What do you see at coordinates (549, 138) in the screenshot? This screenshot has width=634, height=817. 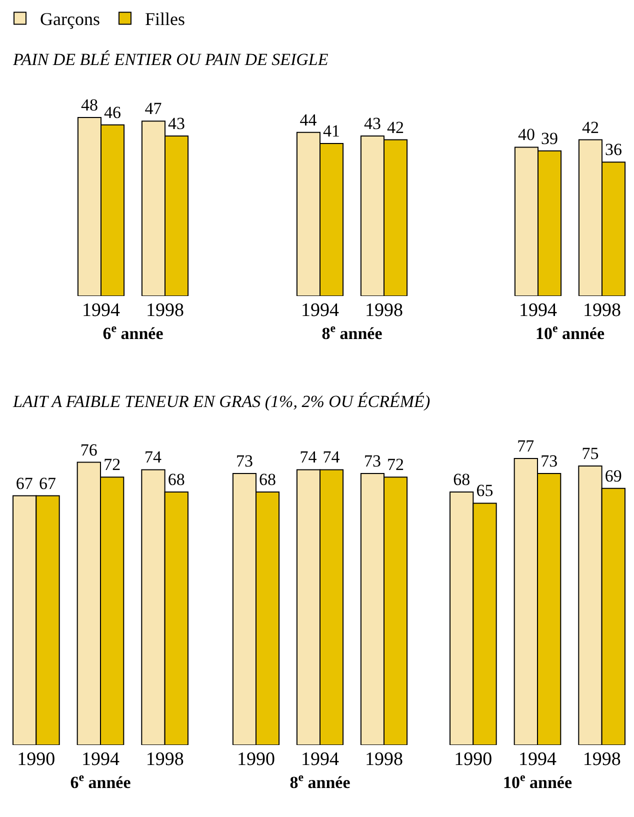 I see `data-label: 39` at bounding box center [549, 138].